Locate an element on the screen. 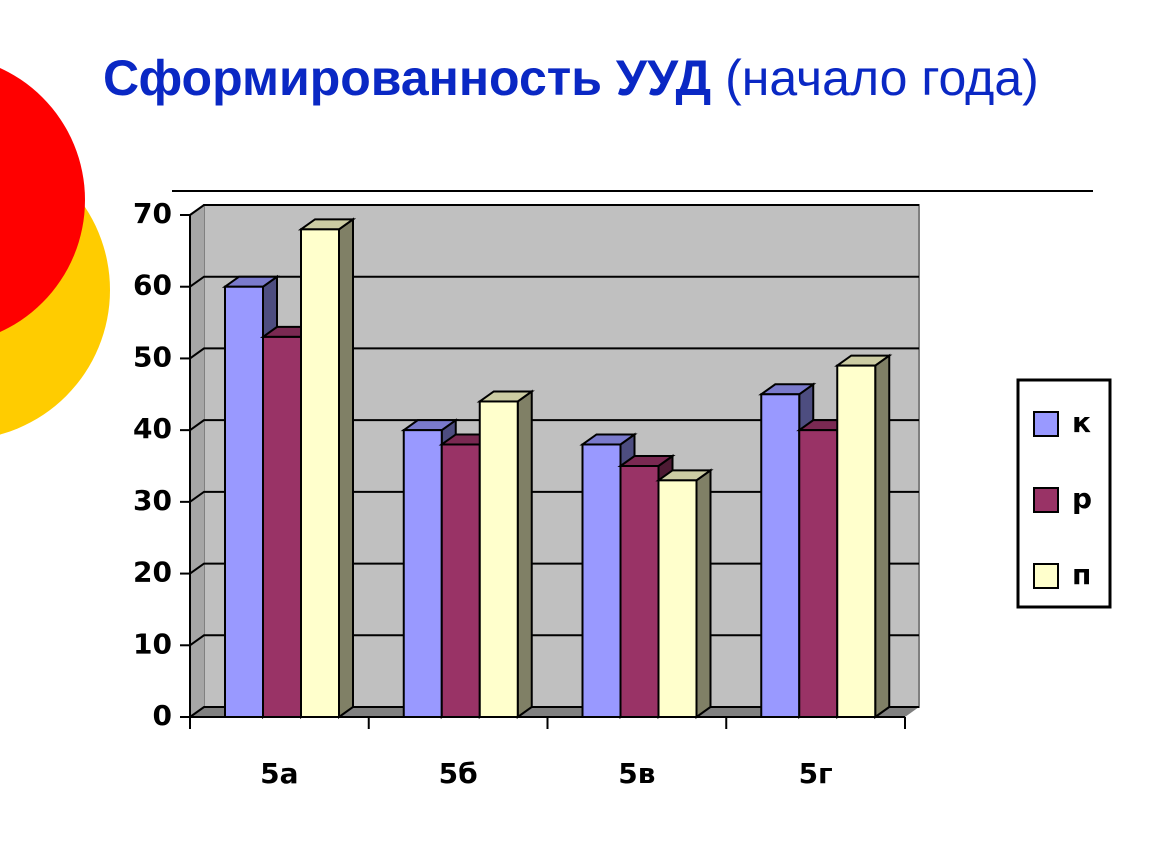  y-tick-label: 10 is located at coordinates (152, 643).